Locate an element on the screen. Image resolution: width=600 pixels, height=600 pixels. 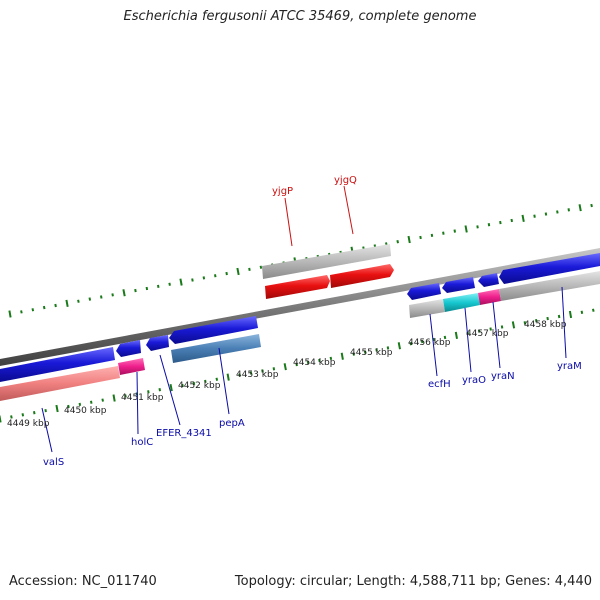
feature-yraO is located at coordinates (458, 285).